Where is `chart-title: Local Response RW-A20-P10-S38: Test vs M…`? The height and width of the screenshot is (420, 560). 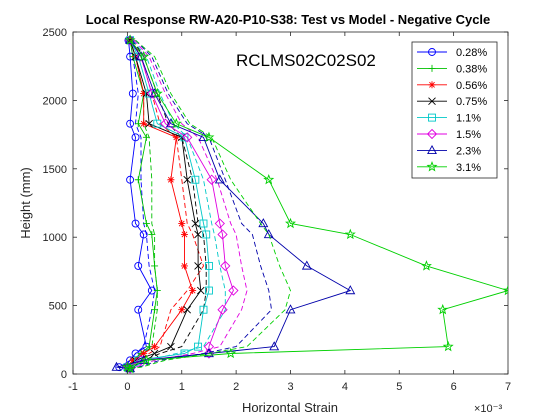 chart-title: Local Response RW-A20-P10-S38: Test vs M… is located at coordinates (288, 19).